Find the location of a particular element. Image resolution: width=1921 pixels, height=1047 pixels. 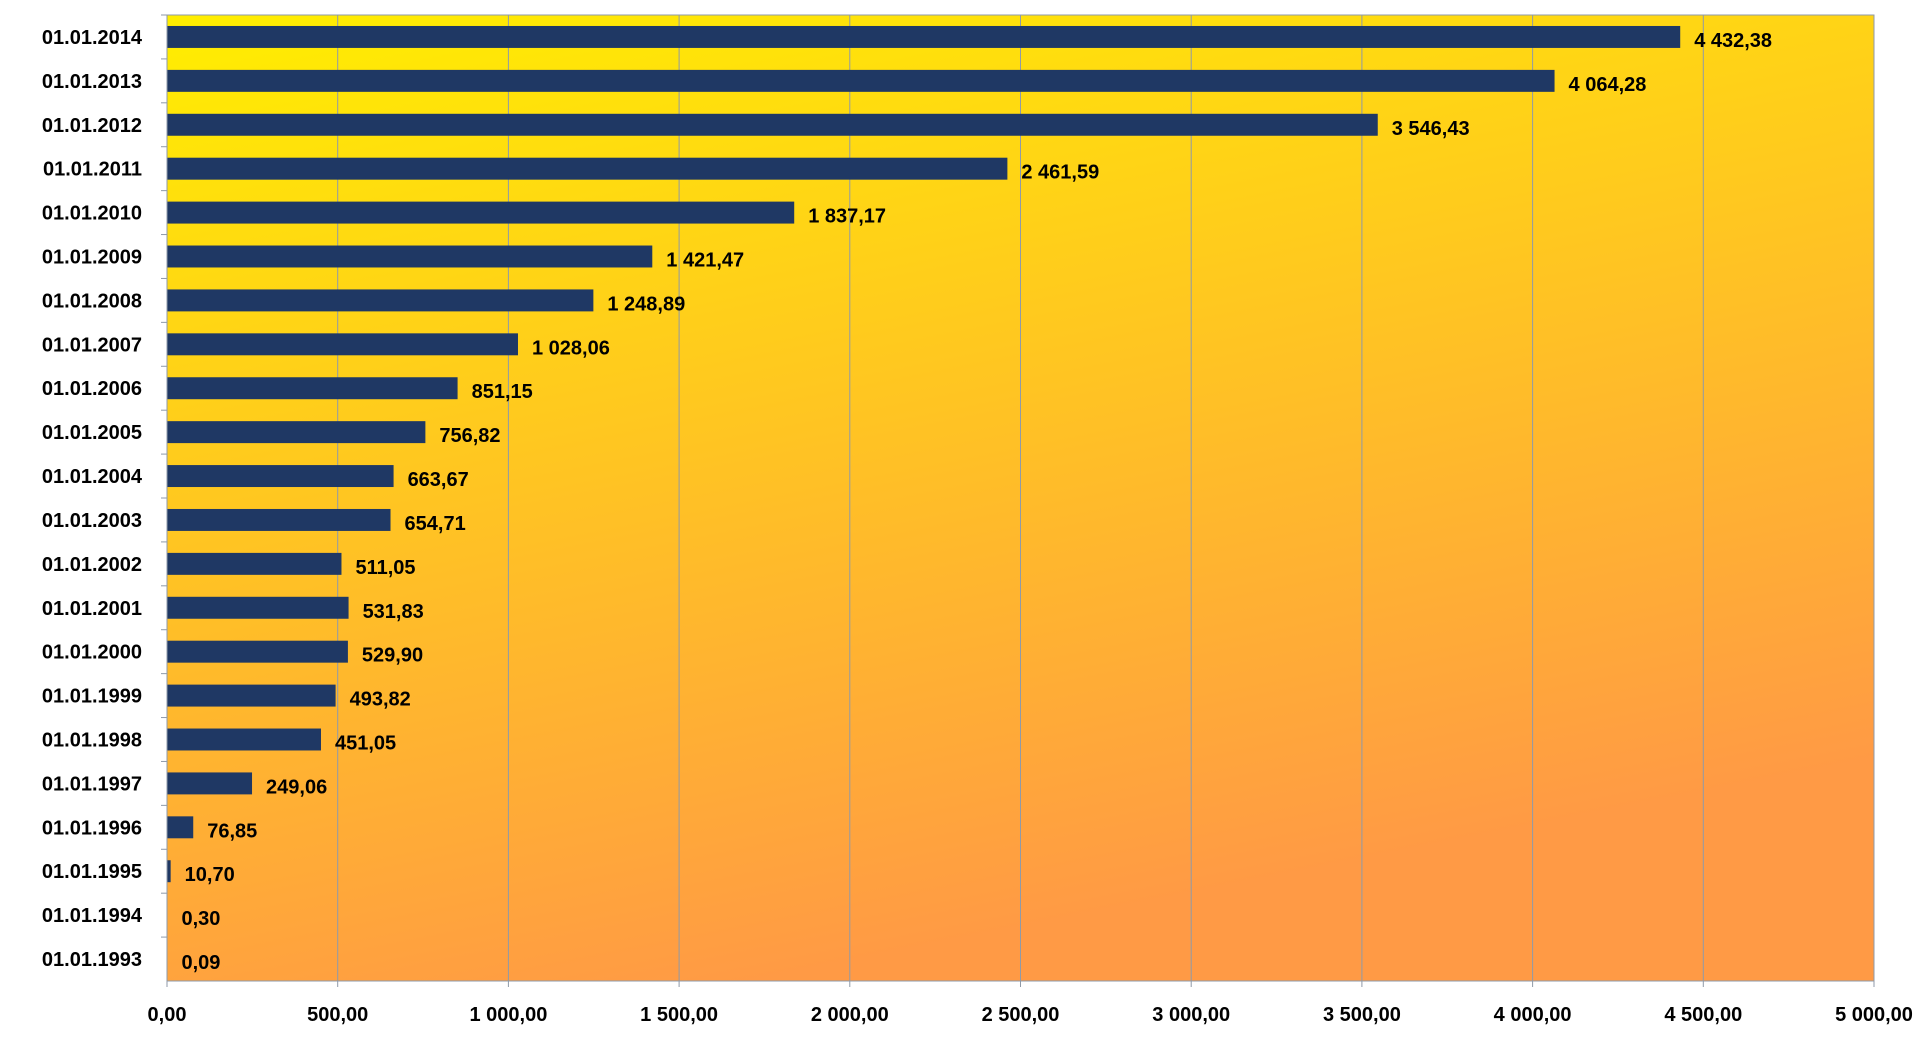

data-label: 0,30 is located at coordinates (201, 919).